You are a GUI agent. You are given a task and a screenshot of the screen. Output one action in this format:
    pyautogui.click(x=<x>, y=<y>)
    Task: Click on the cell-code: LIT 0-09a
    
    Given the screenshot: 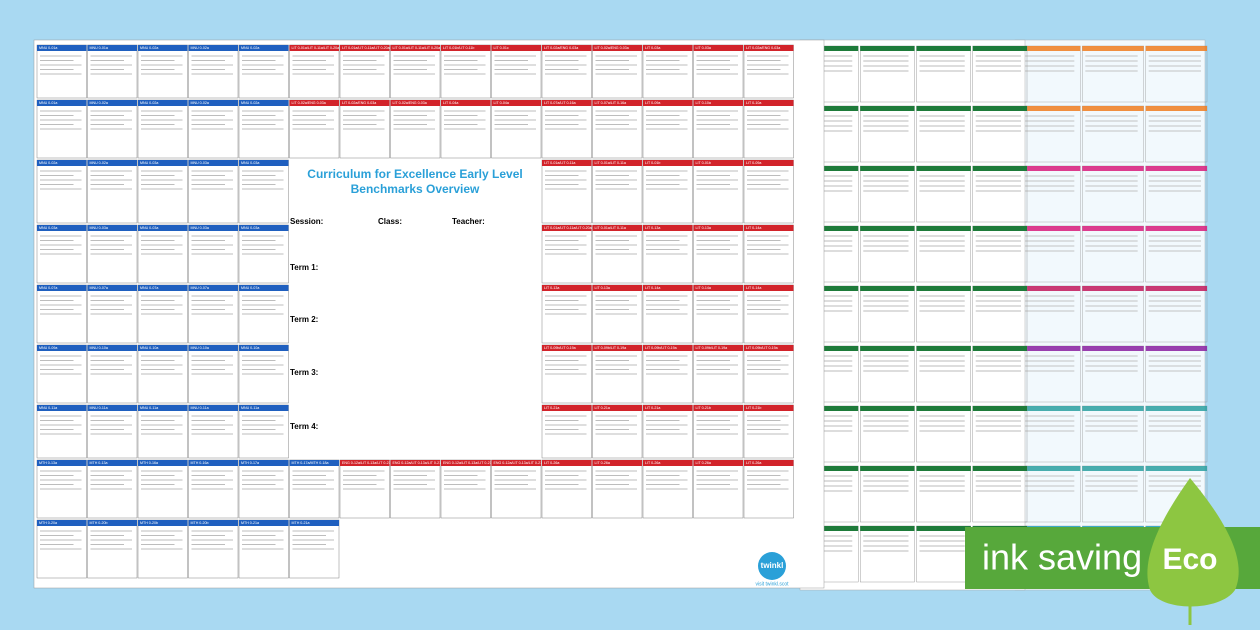 What is the action you would take?
    pyautogui.click(x=652, y=103)
    